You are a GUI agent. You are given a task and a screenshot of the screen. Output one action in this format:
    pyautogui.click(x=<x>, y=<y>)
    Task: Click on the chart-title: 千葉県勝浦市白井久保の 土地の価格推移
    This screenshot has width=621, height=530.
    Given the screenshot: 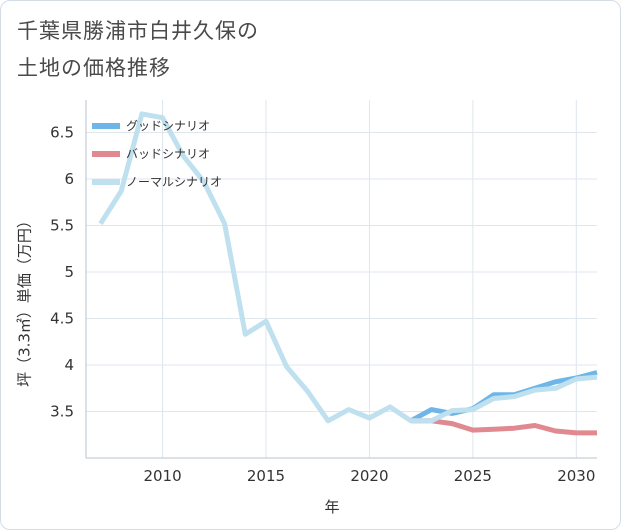 What is the action you would take?
    pyautogui.click(x=138, y=50)
    